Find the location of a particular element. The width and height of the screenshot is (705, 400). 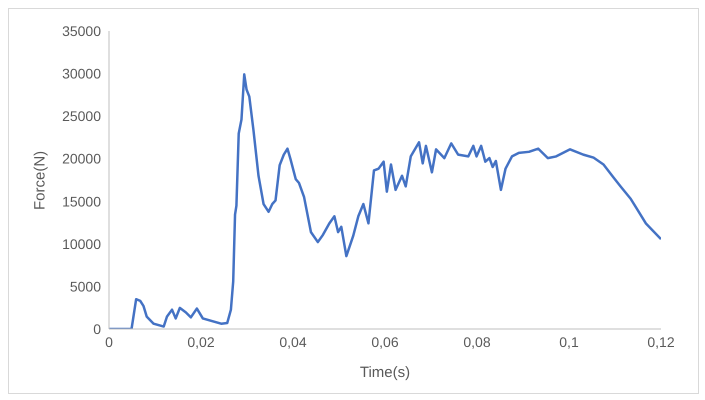

y-tick-label: 30000 is located at coordinates (82, 74).